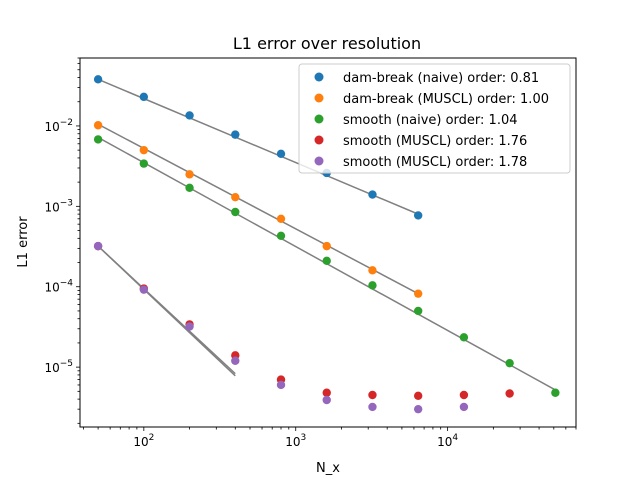  What do you see at coordinates (446, 99) in the screenshot?
I see `legend-label-1: dam-break (MUSCL) order: 1.00` at bounding box center [446, 99].